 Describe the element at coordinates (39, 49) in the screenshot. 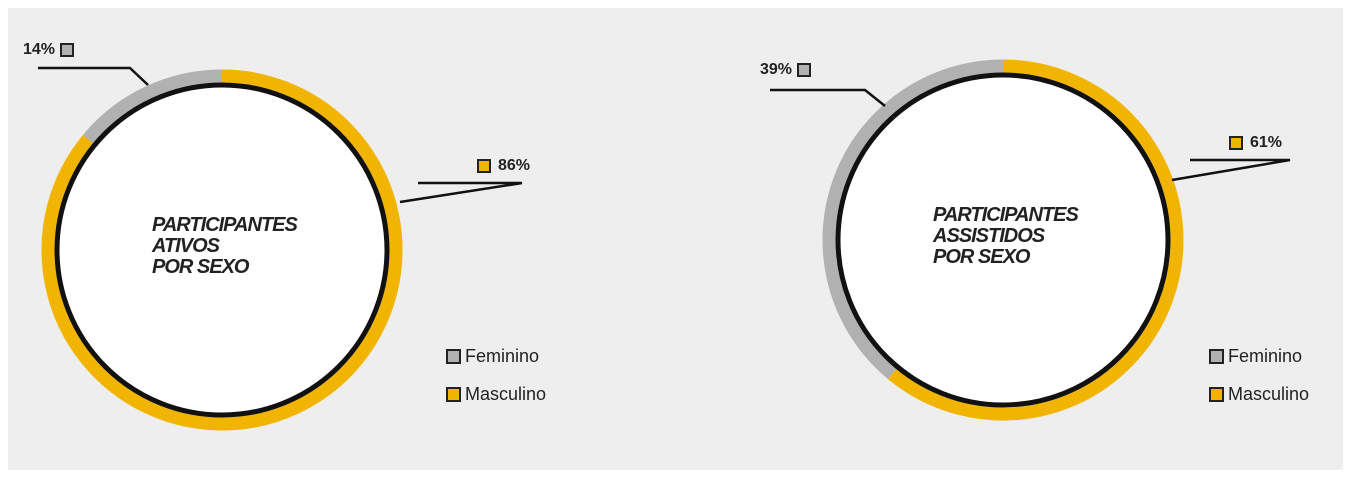

I see `data-label: 14%` at that location.